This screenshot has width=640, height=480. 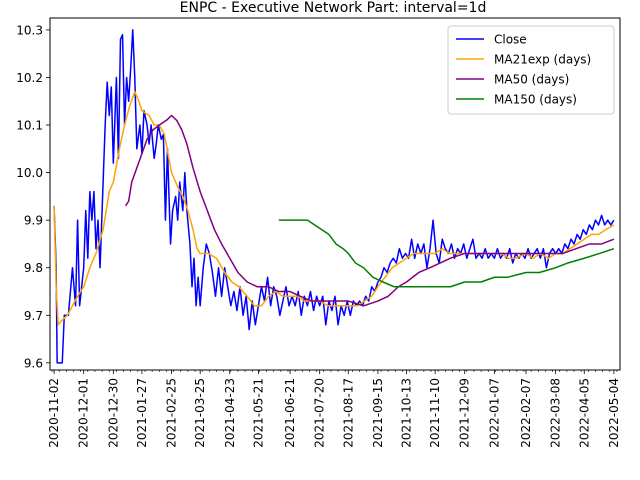 I want to click on legend-label: MA21exp (days), so click(x=542, y=60).